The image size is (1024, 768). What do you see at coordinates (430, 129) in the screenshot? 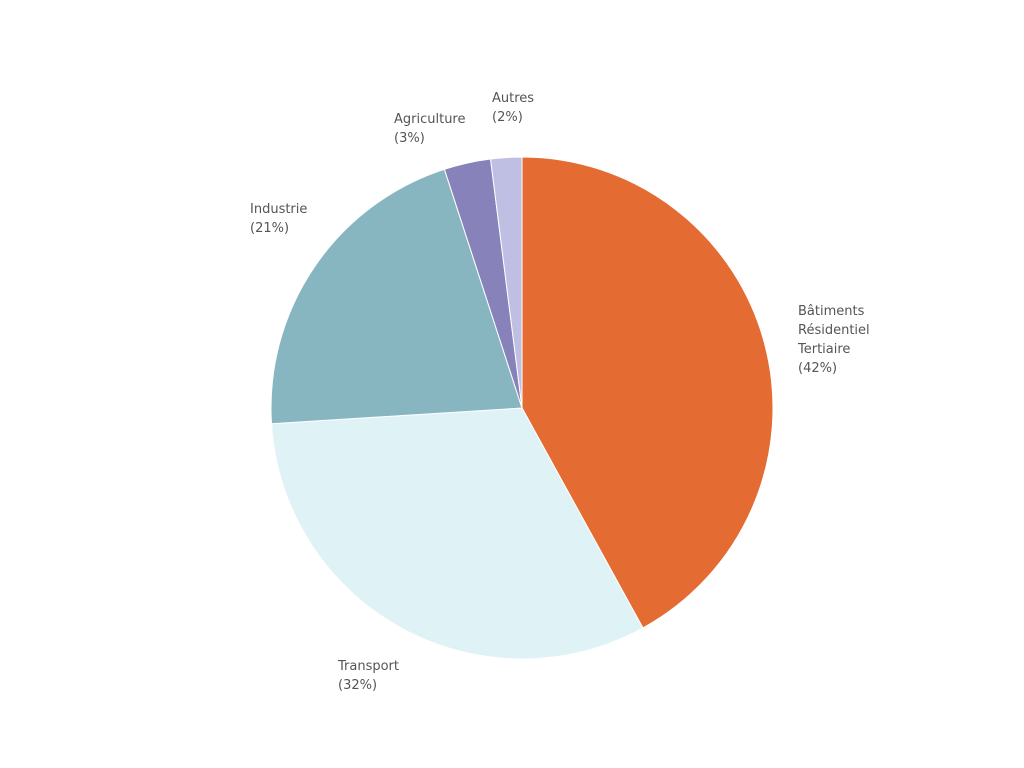
I see `slice-label: Agriculture (3%)` at bounding box center [430, 129].